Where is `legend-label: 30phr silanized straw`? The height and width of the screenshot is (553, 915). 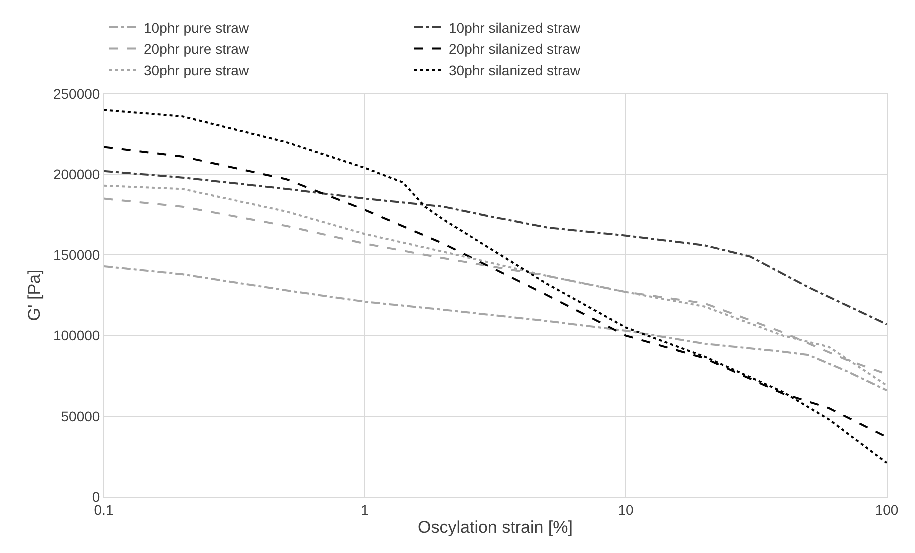 legend-label: 30phr silanized straw is located at coordinates (515, 70).